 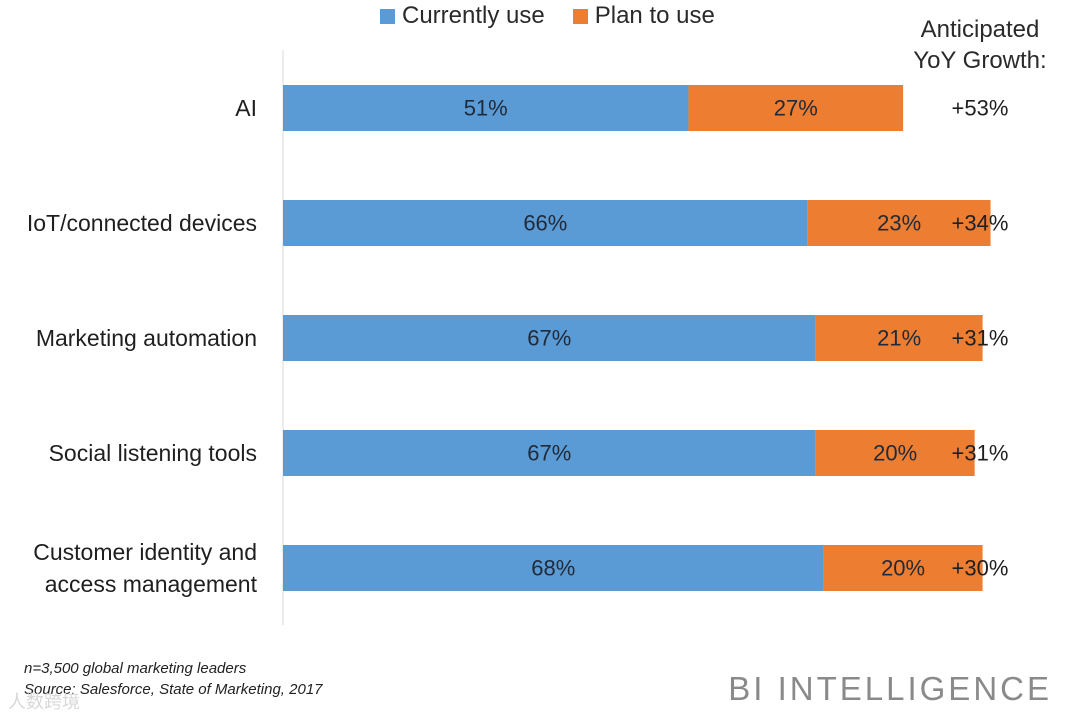 What do you see at coordinates (473, 15) in the screenshot?
I see `legend-label-currently-use: Currently use` at bounding box center [473, 15].